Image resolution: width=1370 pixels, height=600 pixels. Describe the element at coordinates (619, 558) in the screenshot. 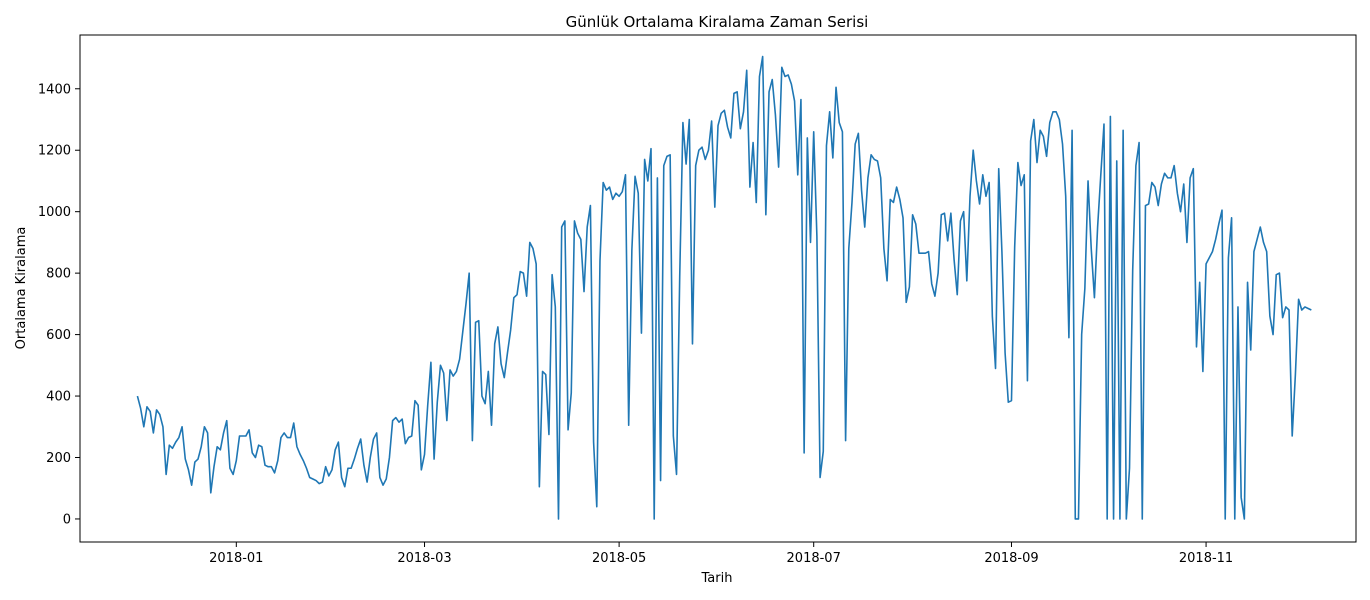

I see `x-tick-label: 2018-05` at that location.